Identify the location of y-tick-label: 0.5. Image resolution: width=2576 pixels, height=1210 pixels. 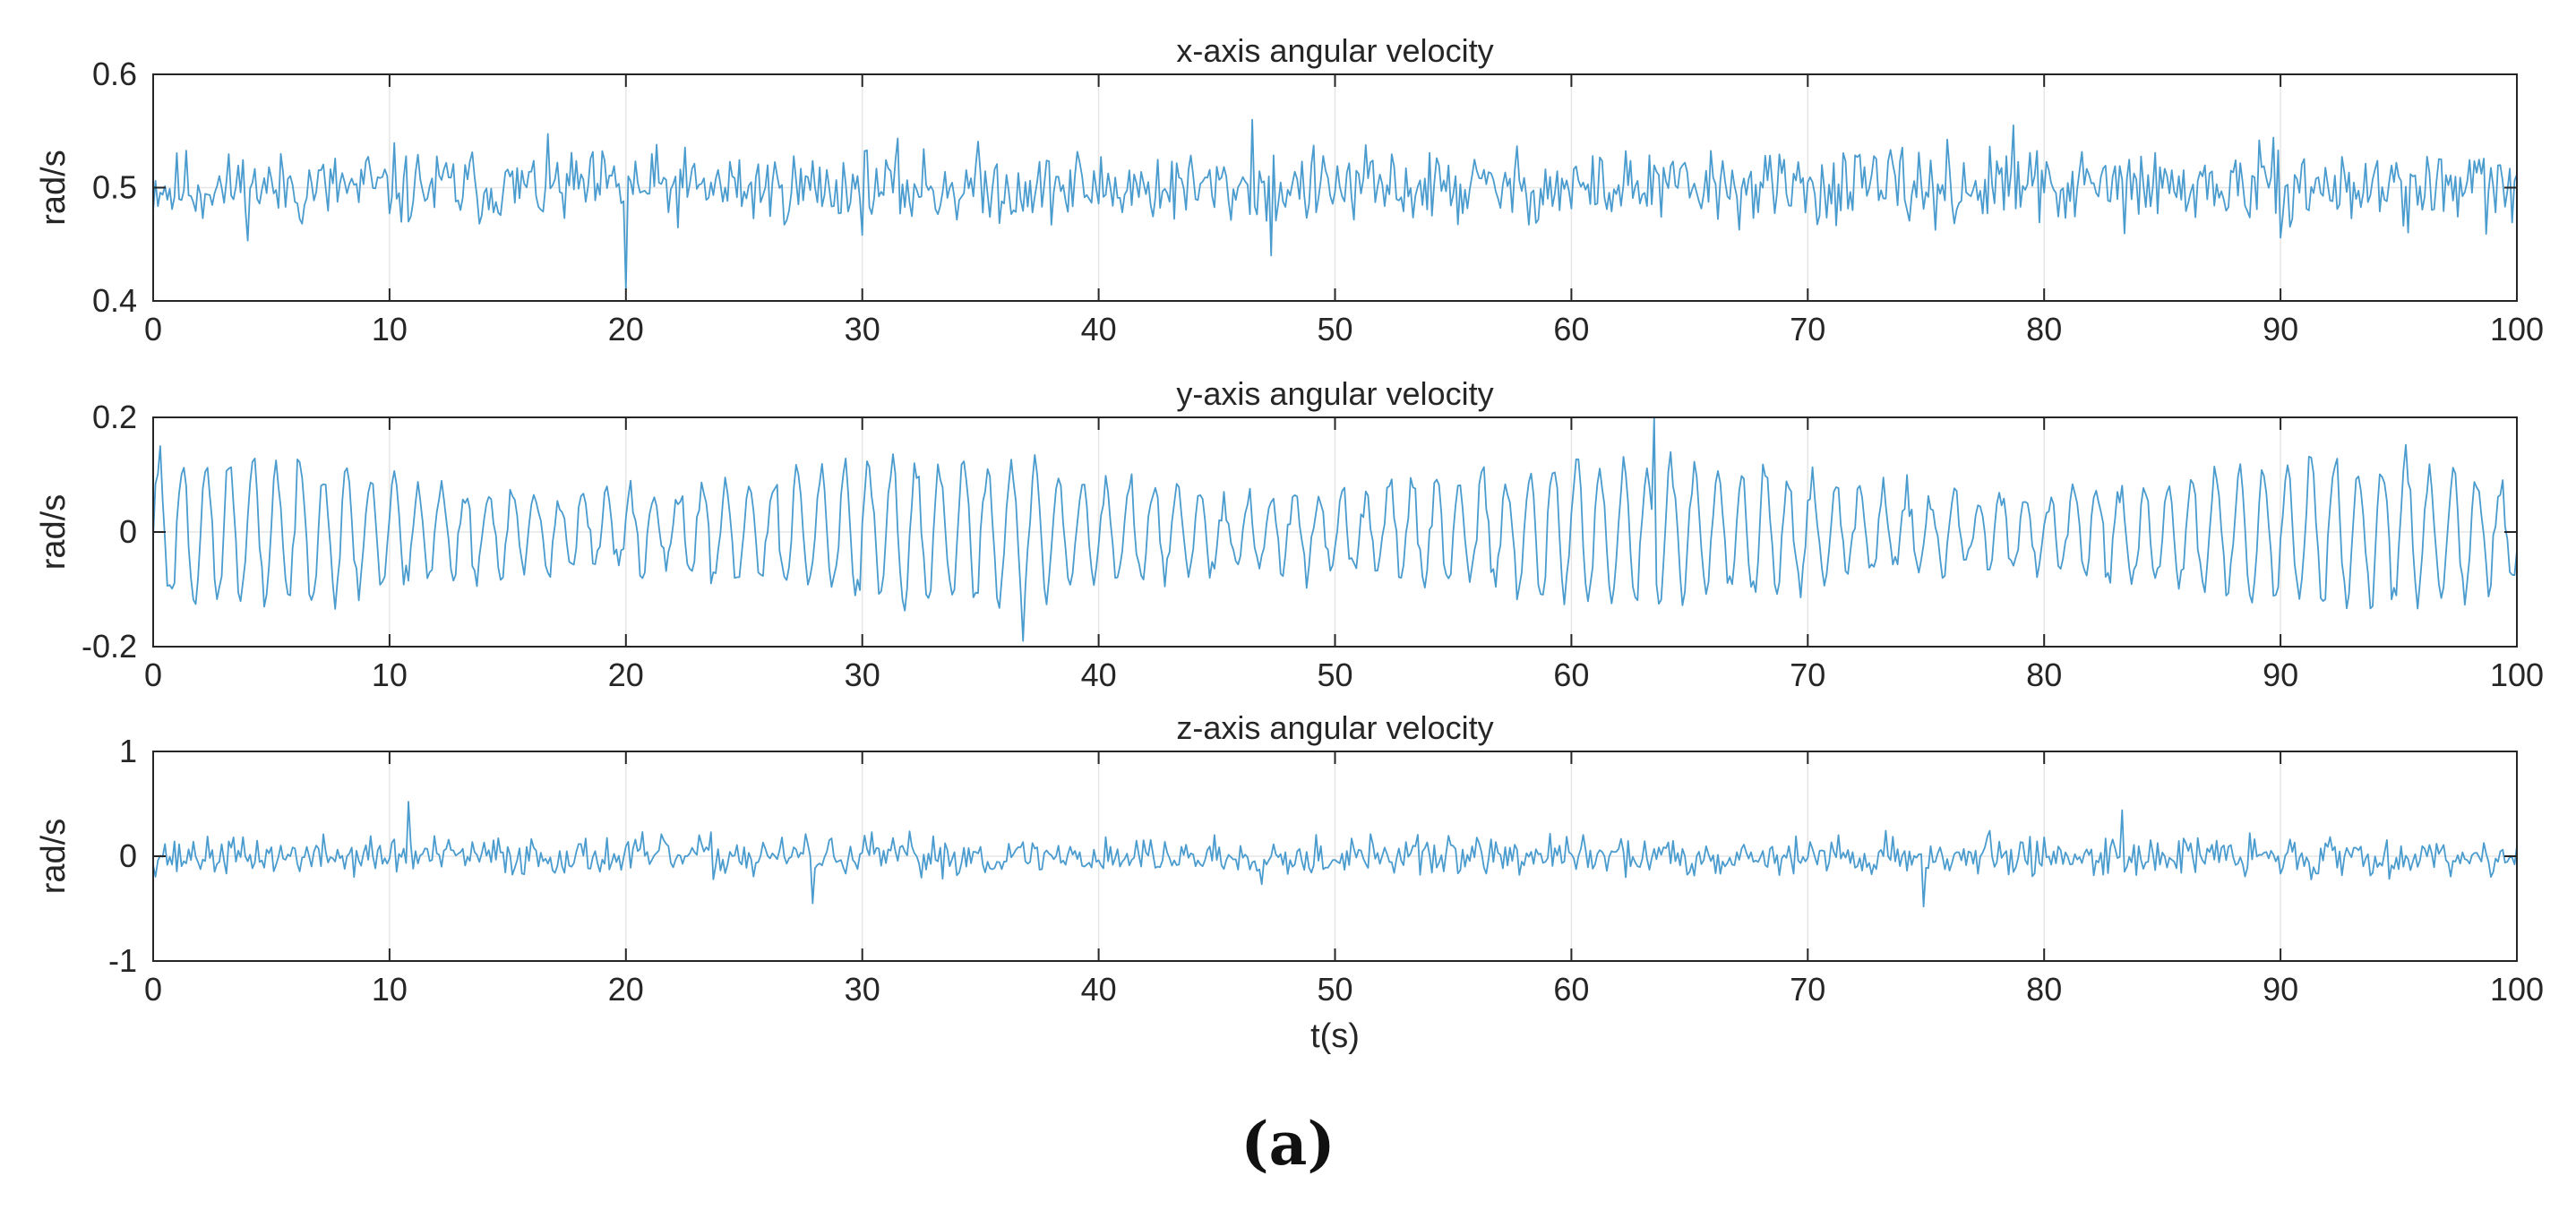
(114, 188).